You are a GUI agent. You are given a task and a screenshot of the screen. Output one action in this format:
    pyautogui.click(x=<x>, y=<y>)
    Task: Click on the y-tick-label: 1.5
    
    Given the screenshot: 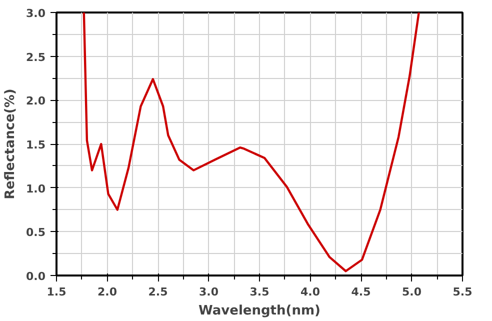 What is the action you would take?
    pyautogui.click(x=36, y=145)
    